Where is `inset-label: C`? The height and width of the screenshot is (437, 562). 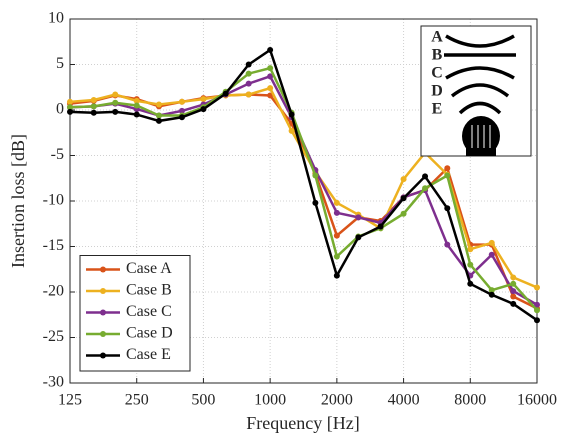 inset-label: C is located at coordinates (437, 73).